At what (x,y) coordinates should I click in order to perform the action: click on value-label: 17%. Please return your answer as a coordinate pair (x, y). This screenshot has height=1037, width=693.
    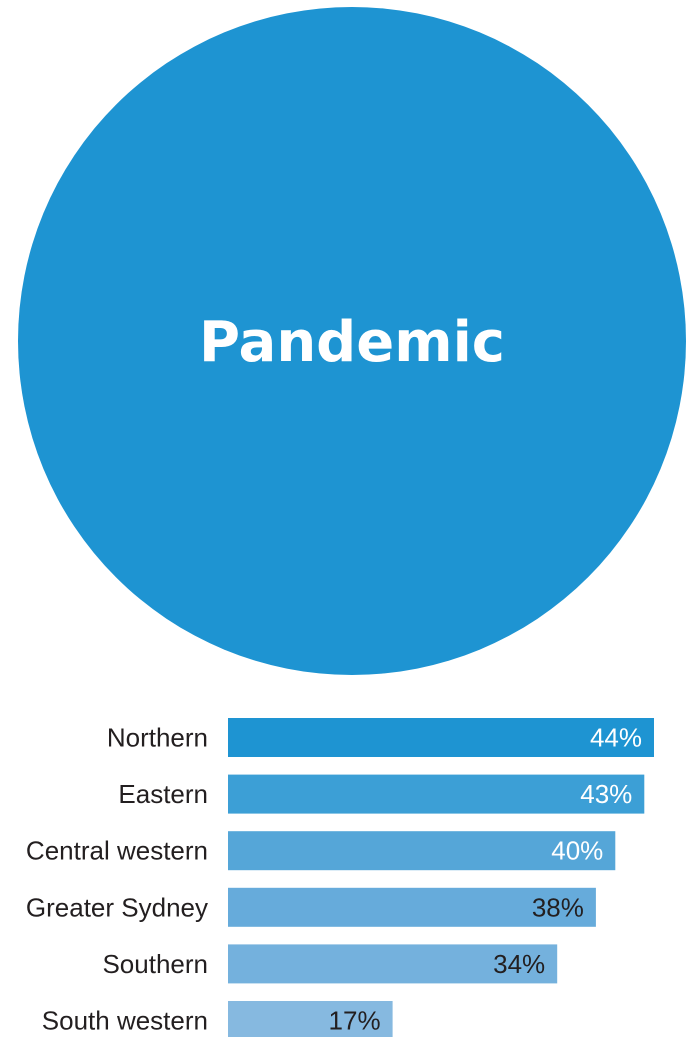
    Looking at the image, I should click on (355, 1021).